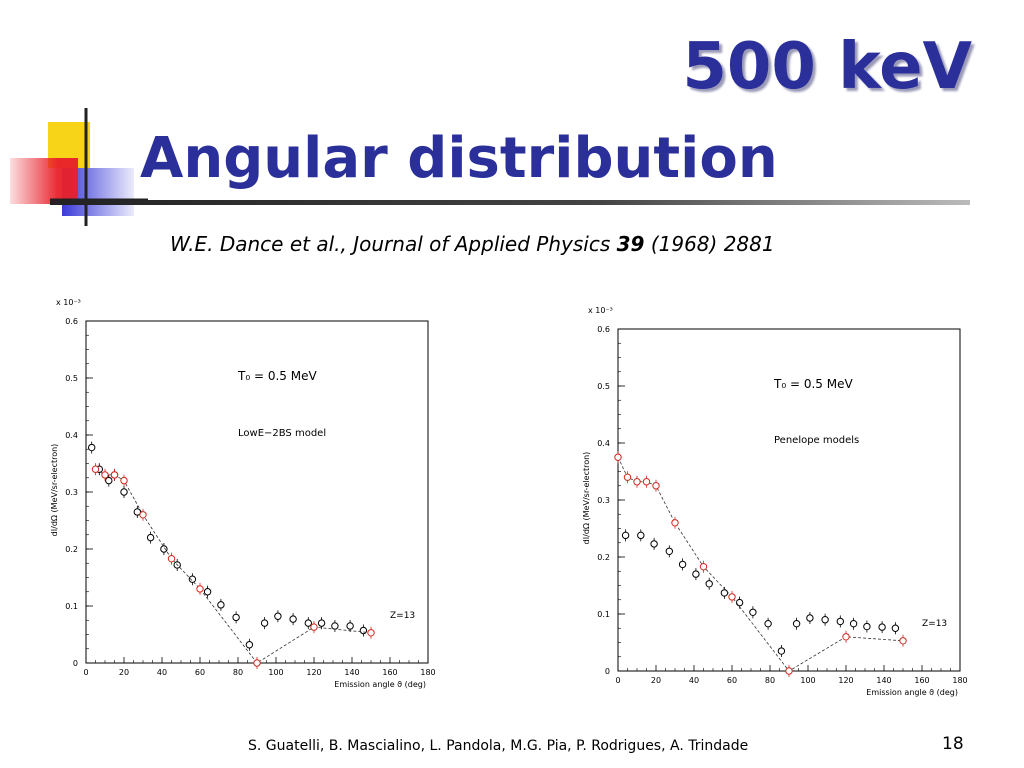 Image resolution: width=1024 pixels, height=768 pixels. What do you see at coordinates (277, 376) in the screenshot?
I see `annotation-energy: T₀ = 0.5 MeV` at bounding box center [277, 376].